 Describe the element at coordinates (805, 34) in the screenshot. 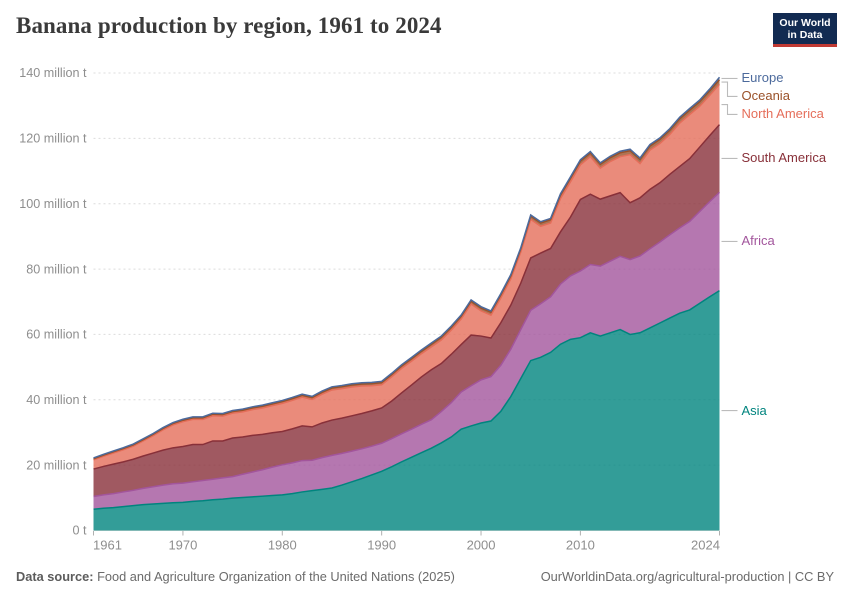

I see `owid-logo-line2: in Data` at that location.